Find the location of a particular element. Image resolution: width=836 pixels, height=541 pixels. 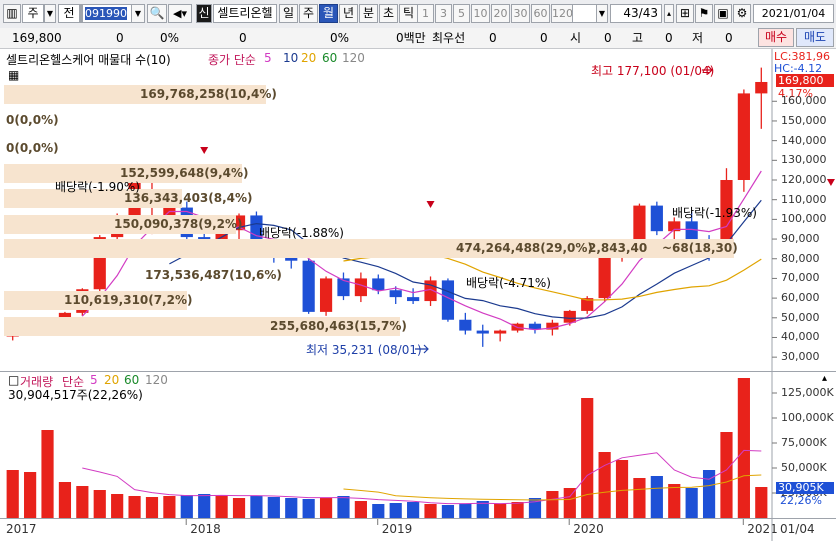

date-field: 2021/01/04 is located at coordinates (793, 13).